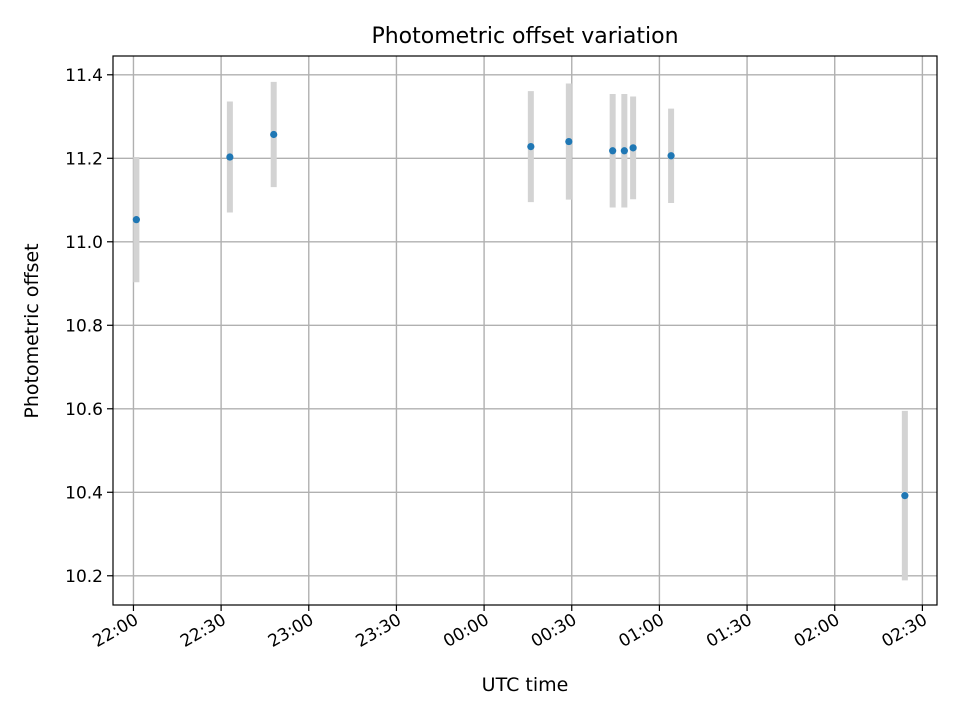 This screenshot has height=720, width=960. I want to click on y-tick-label: 11.2, so click(84, 159).